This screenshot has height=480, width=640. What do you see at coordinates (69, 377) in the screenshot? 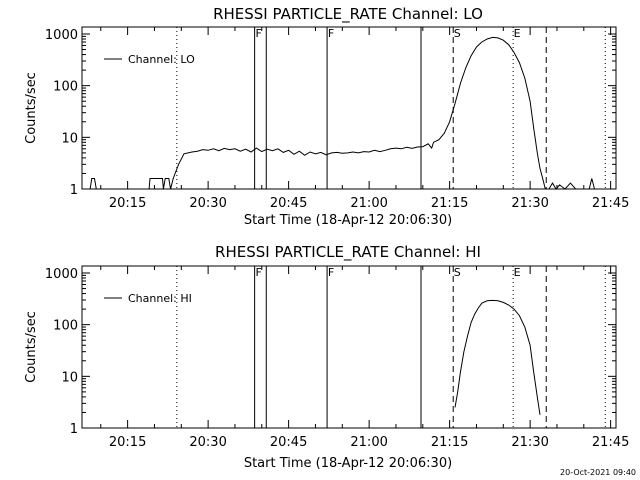
I see `hi-y-tick-label: 10` at bounding box center [69, 377].